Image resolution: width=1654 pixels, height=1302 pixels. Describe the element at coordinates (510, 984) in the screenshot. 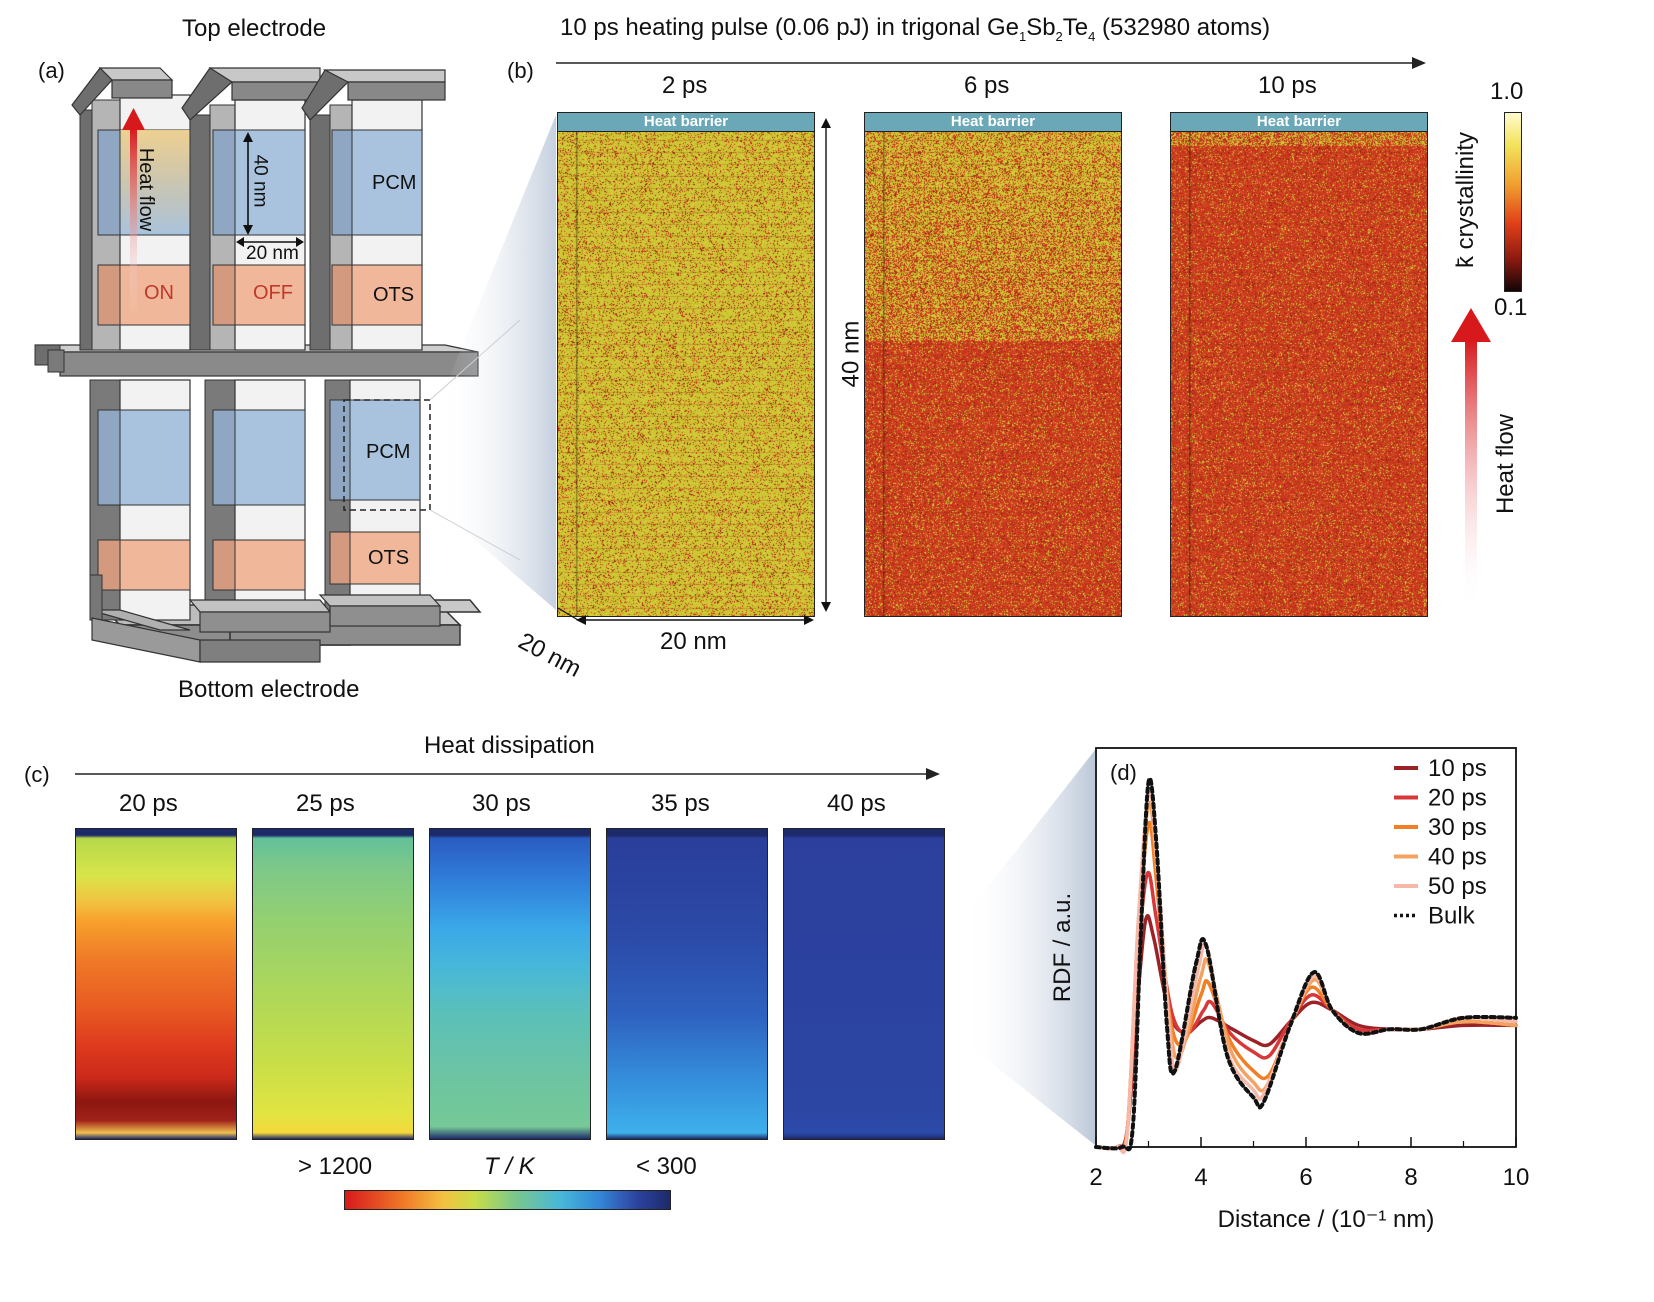

I see `heatmap-30ps` at that location.